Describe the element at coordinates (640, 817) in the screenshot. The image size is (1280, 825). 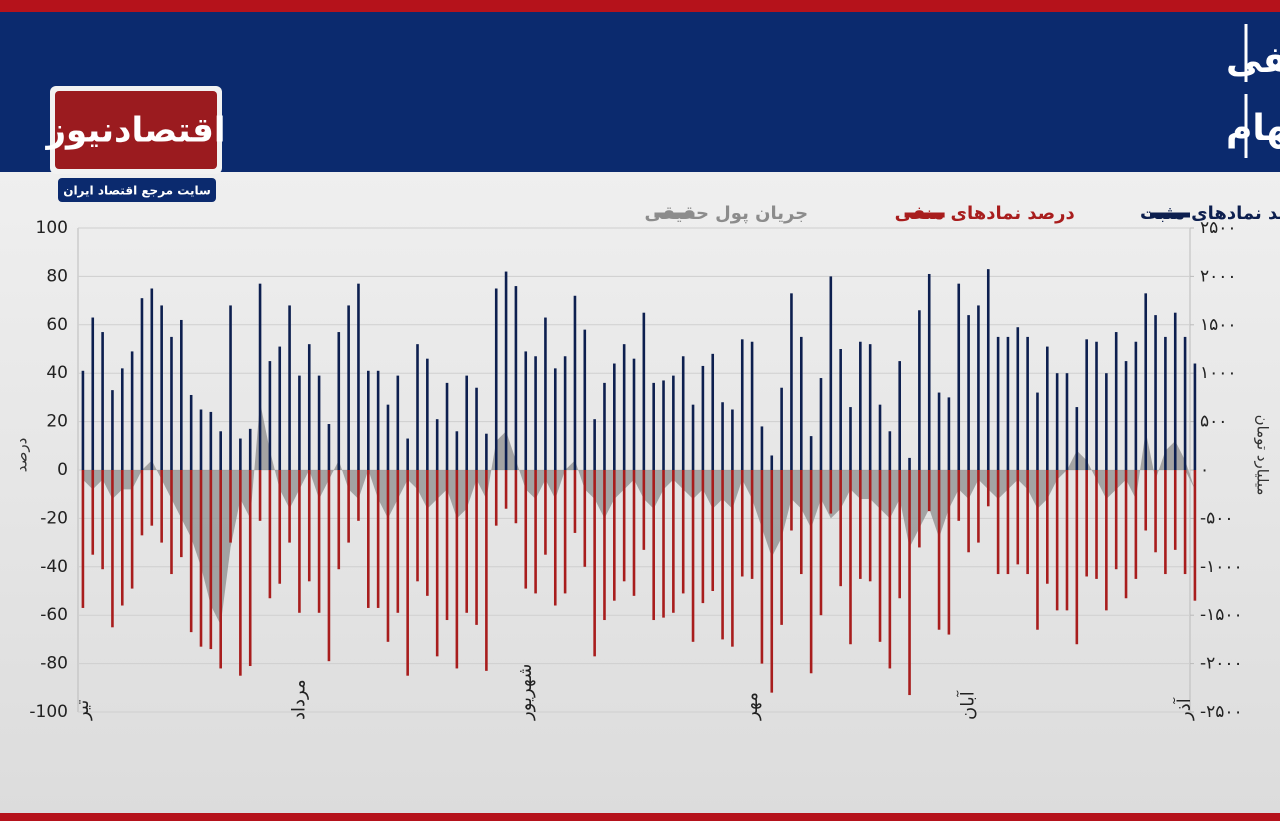
I see `bottom-stripe` at that location.